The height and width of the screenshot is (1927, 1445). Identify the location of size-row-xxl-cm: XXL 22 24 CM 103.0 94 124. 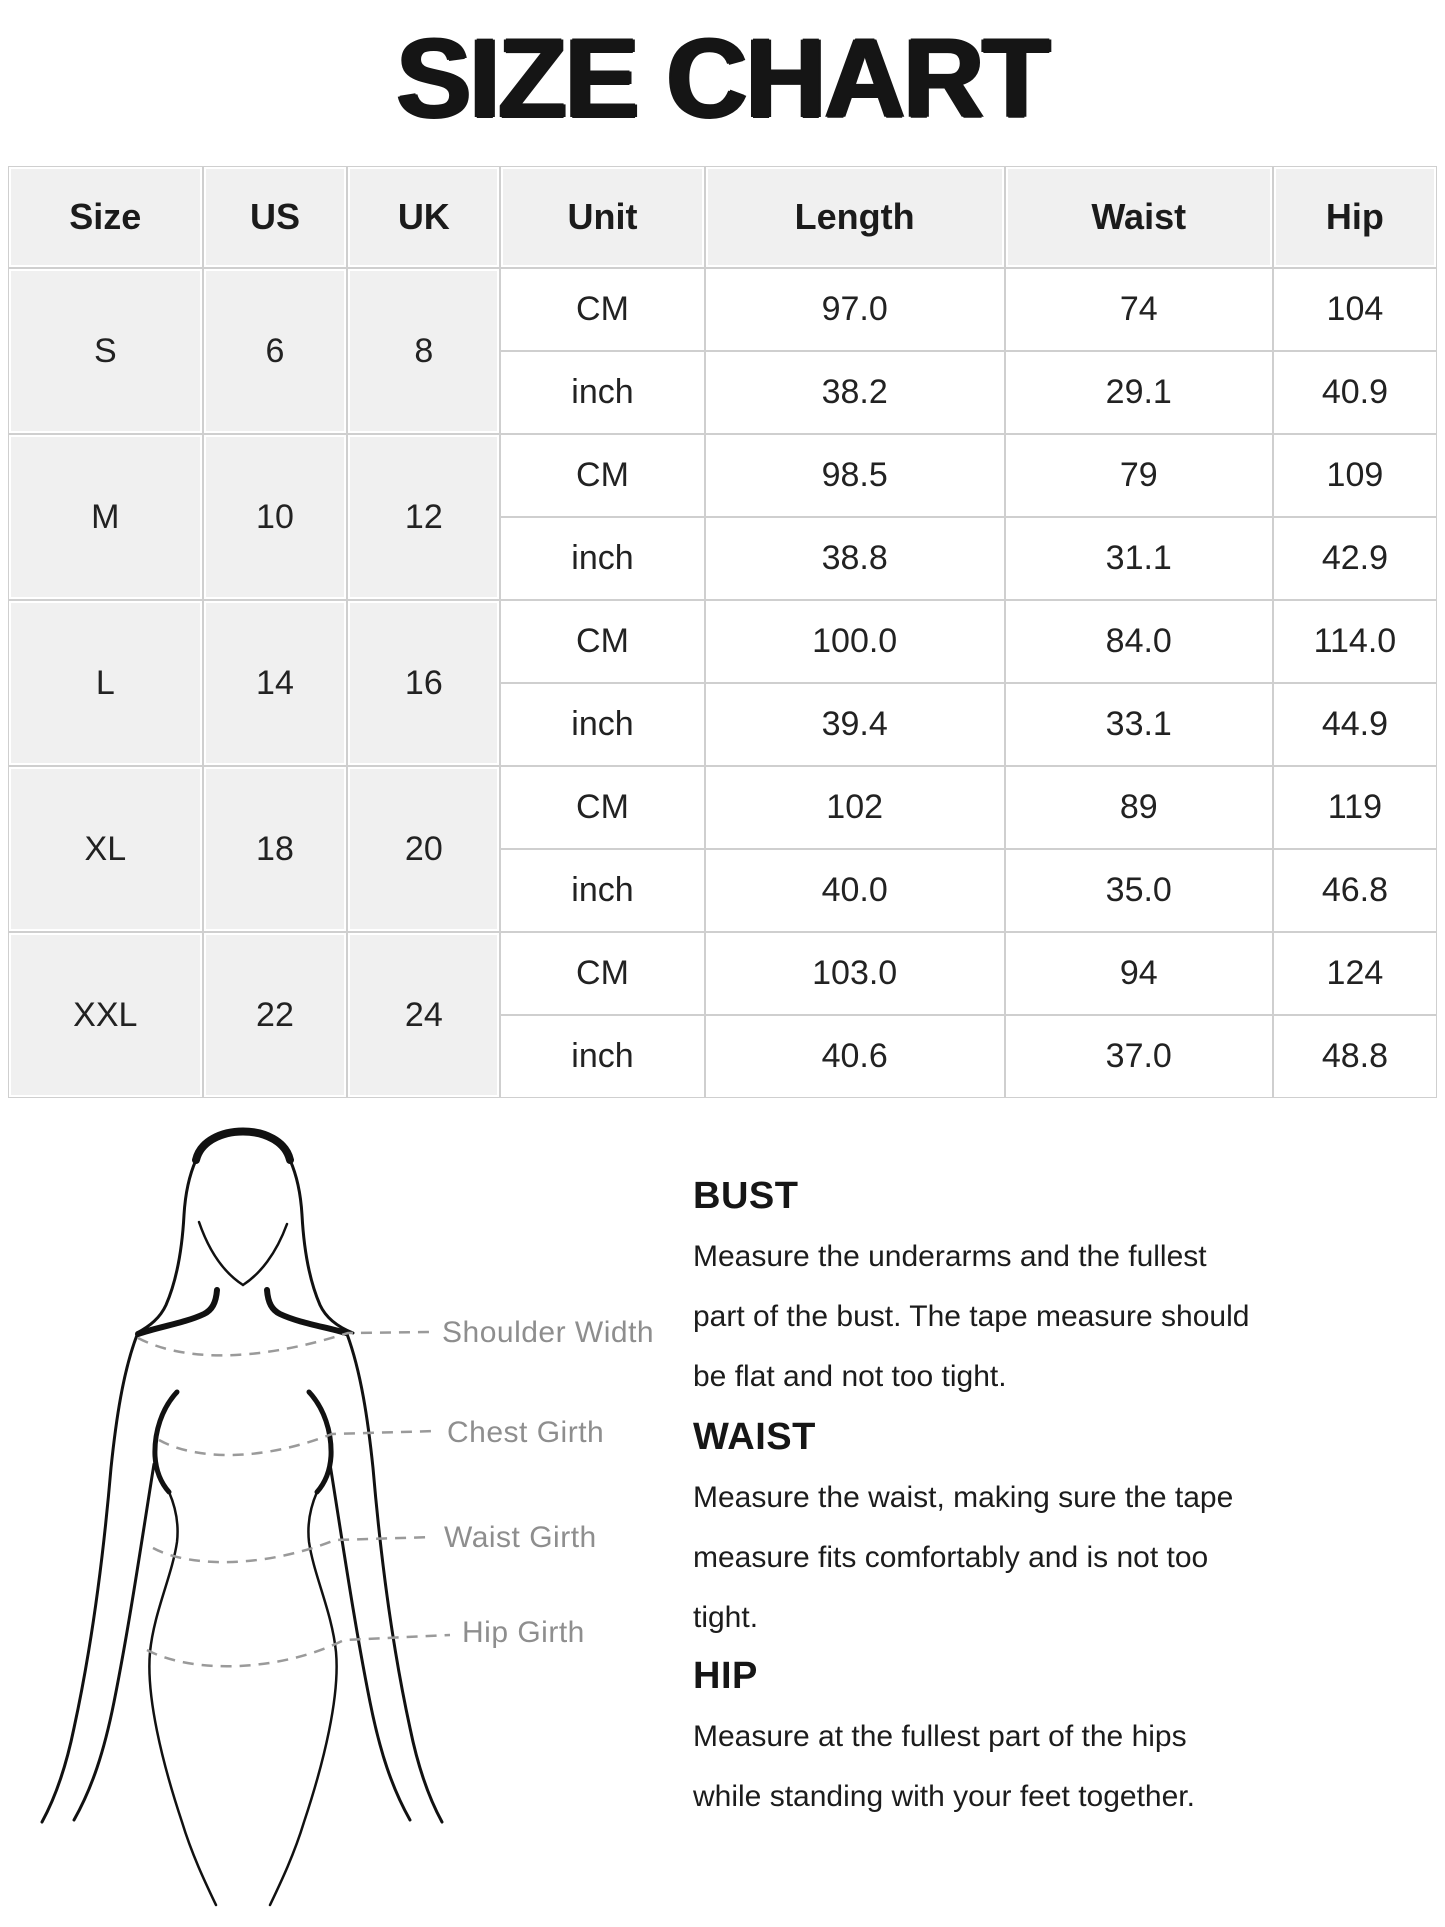
(722, 1015).